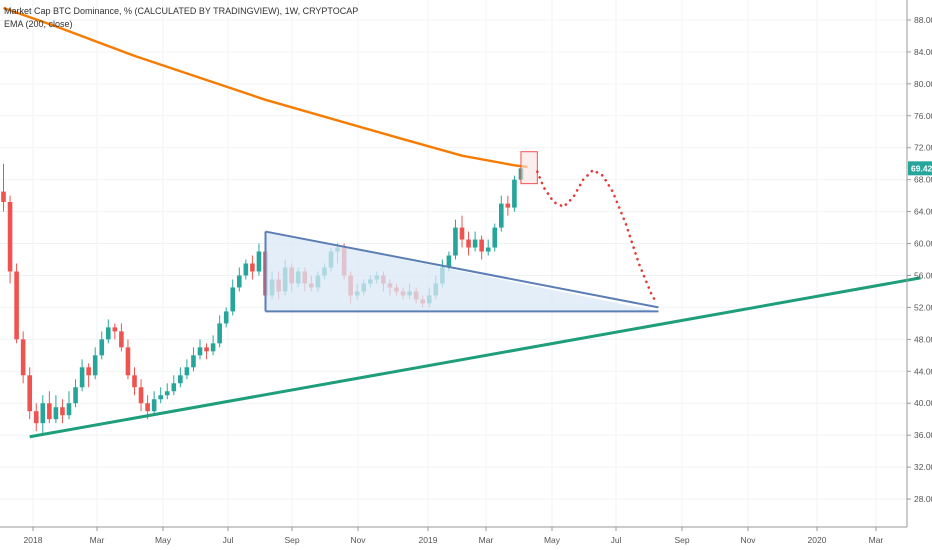  What do you see at coordinates (817, 540) in the screenshot?
I see `x-tick-label: 2020` at bounding box center [817, 540].